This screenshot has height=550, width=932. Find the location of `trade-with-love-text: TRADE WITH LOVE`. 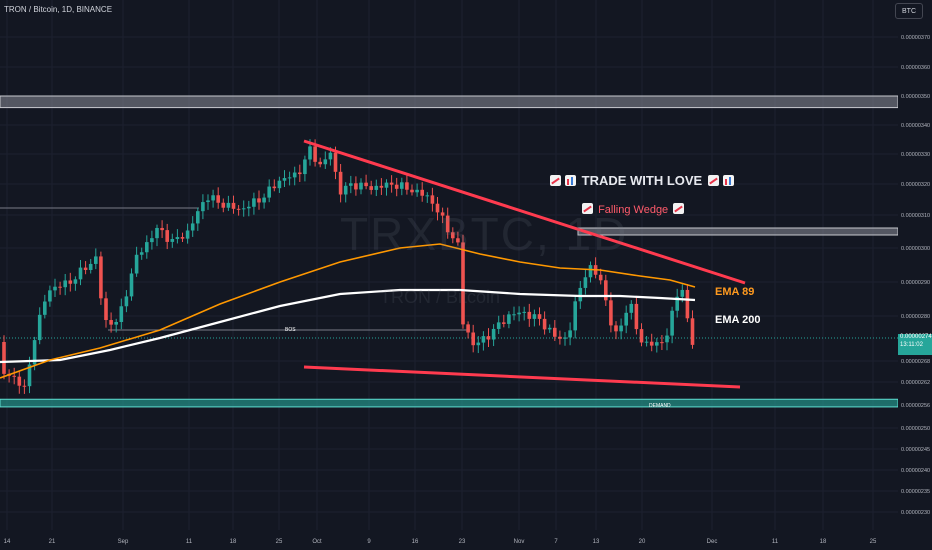

trade-with-love-text: TRADE WITH LOVE is located at coordinates (642, 180).